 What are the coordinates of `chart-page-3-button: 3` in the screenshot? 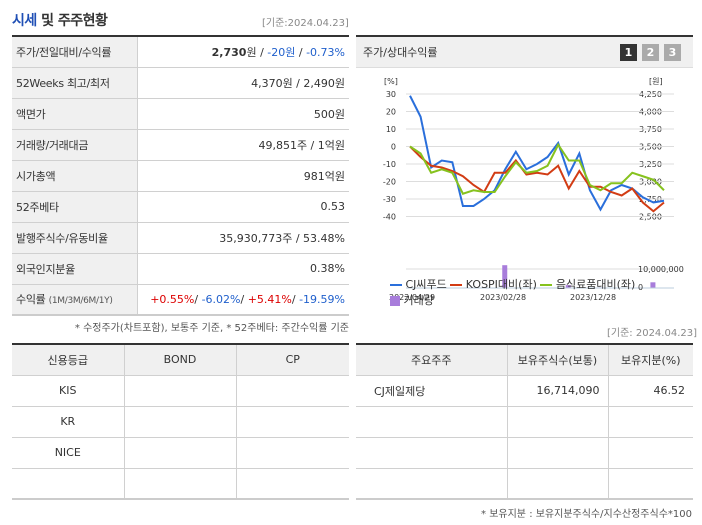 It's located at (672, 52).